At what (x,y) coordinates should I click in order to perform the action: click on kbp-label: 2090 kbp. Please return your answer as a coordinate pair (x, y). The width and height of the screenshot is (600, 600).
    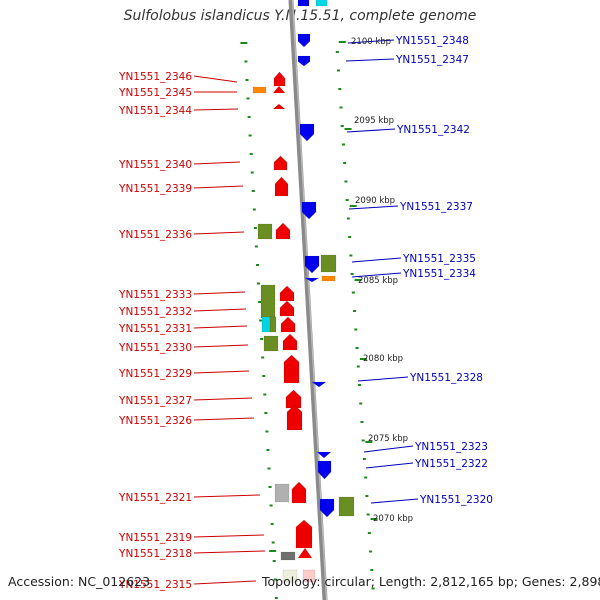
    Looking at the image, I should click on (375, 201).